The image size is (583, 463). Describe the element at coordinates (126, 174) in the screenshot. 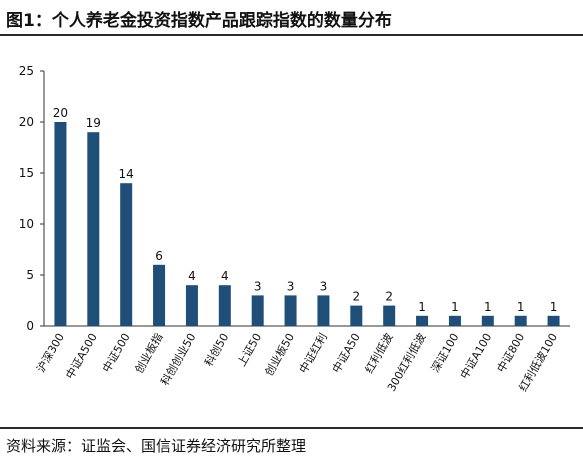

I see `data-label: 14` at that location.